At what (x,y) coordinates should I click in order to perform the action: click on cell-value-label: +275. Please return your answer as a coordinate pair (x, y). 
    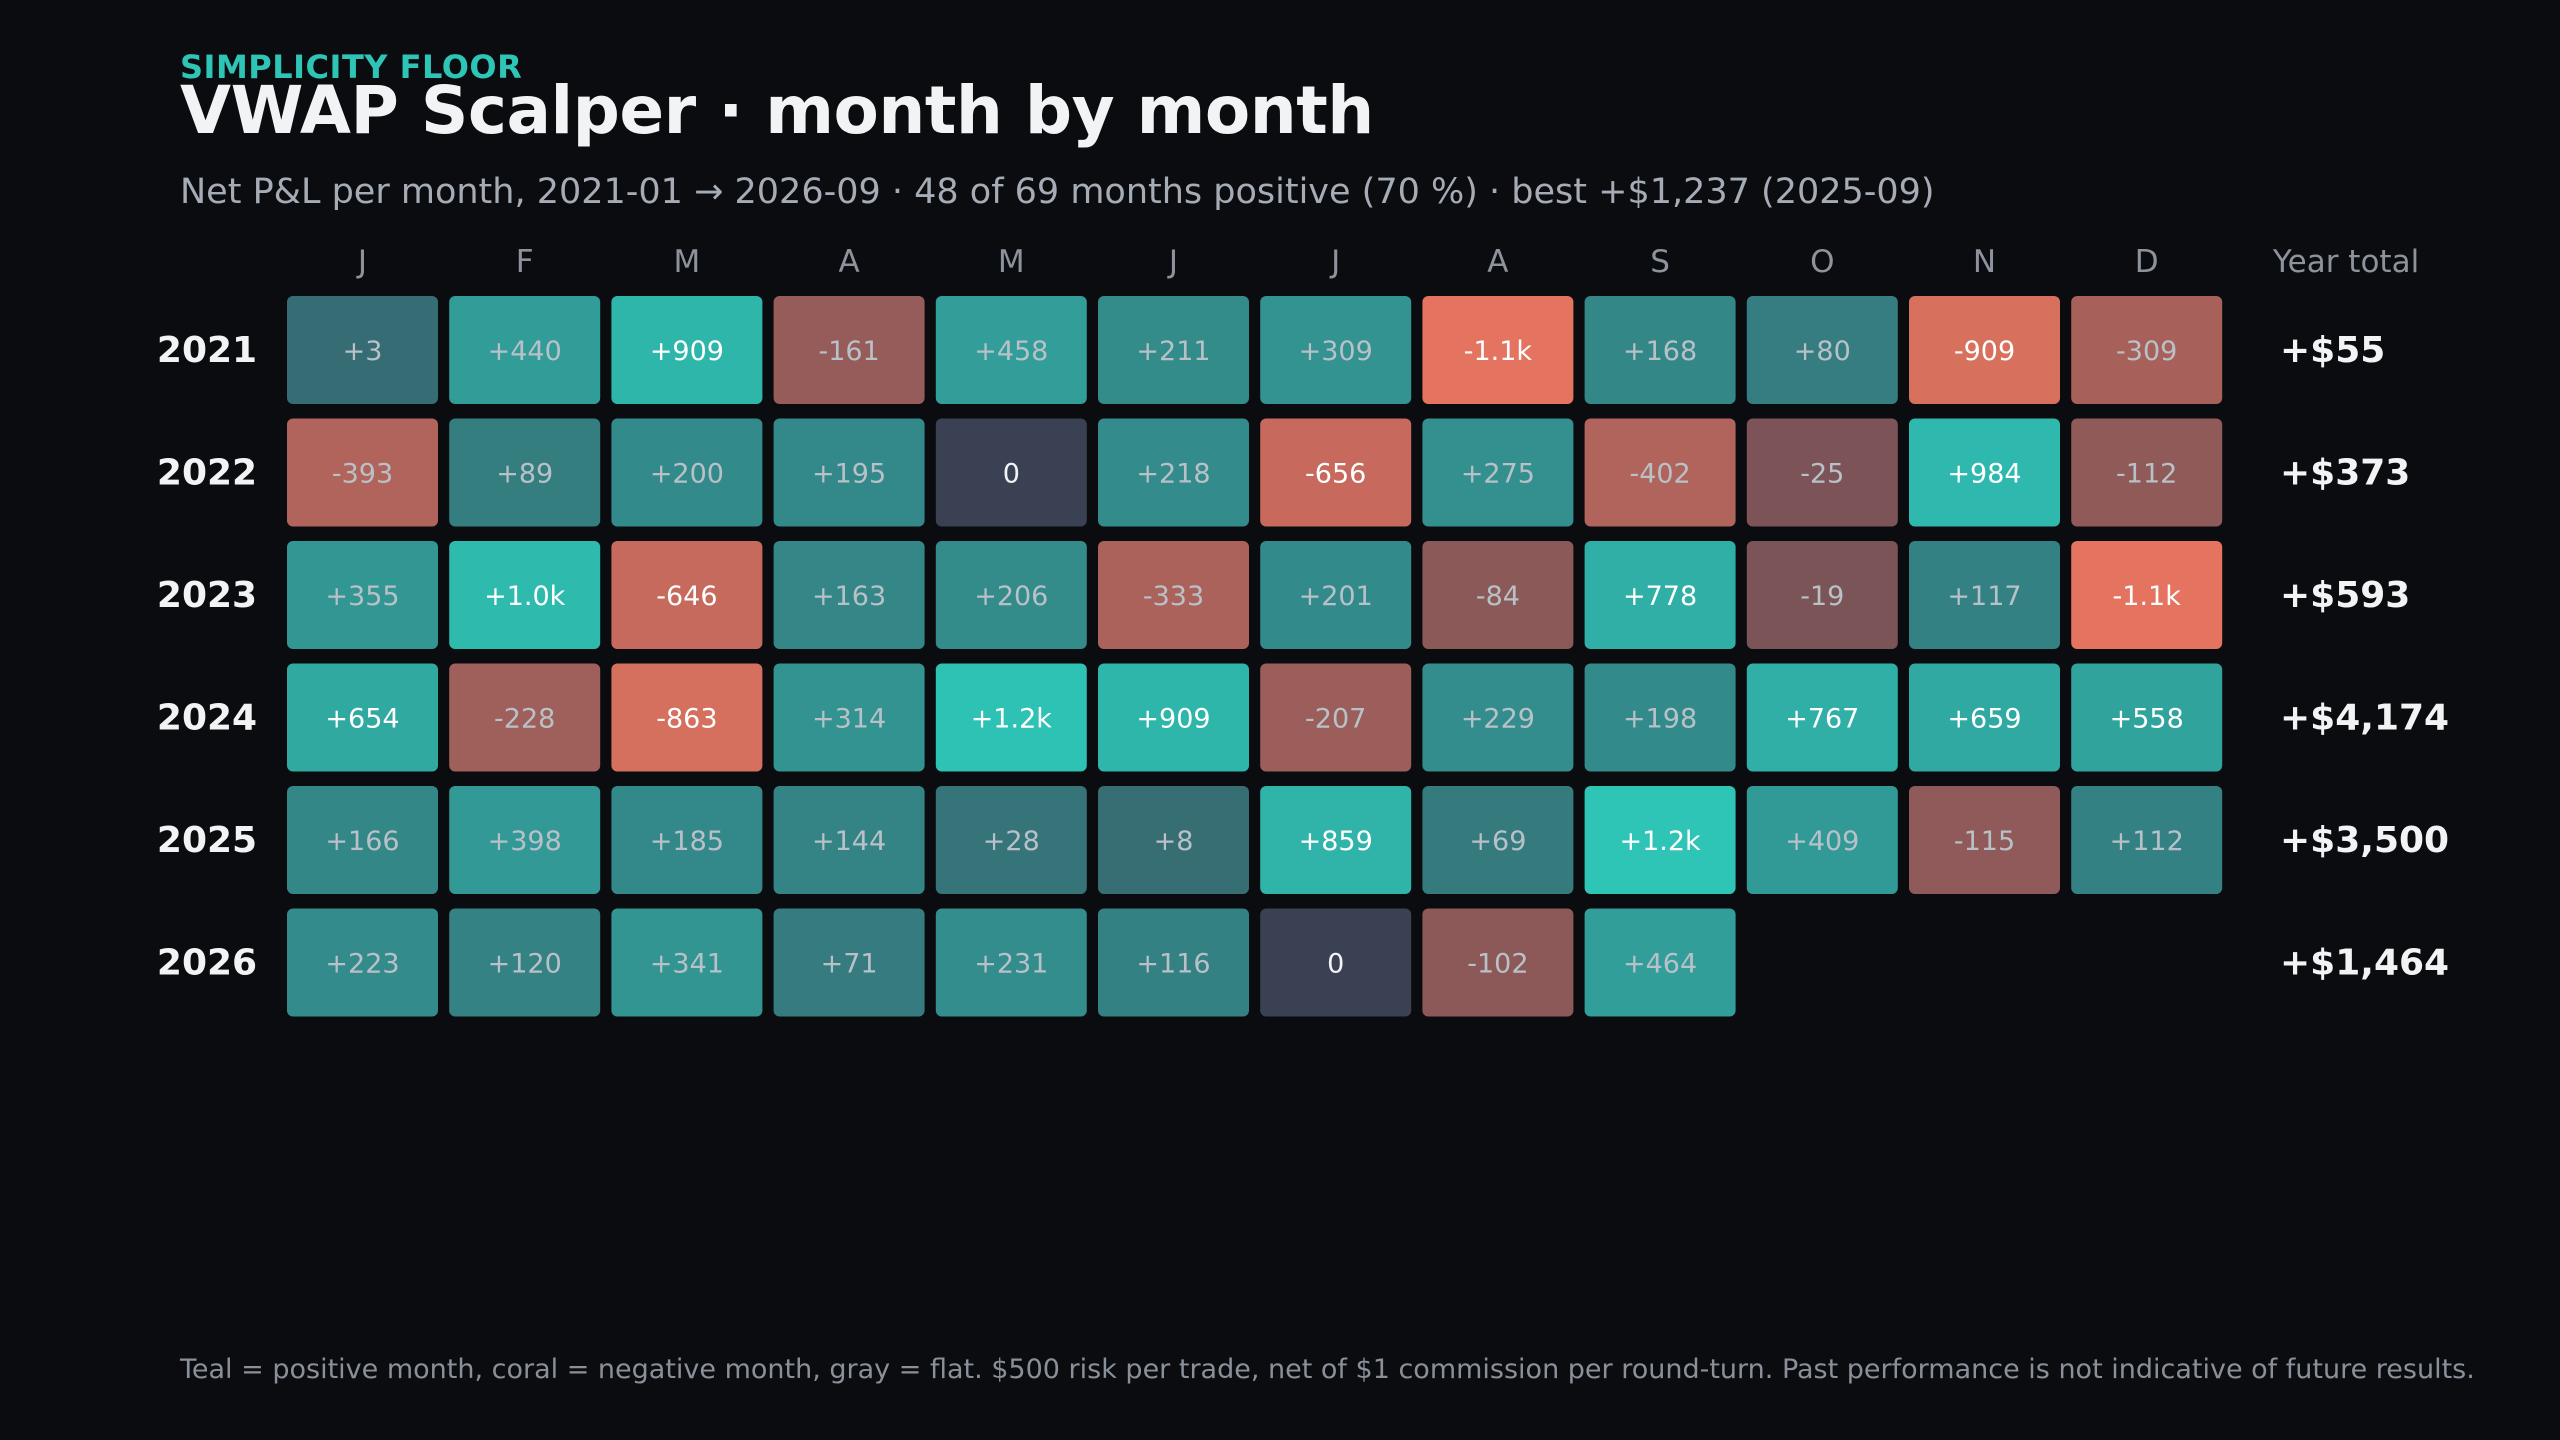
    Looking at the image, I should click on (1498, 474).